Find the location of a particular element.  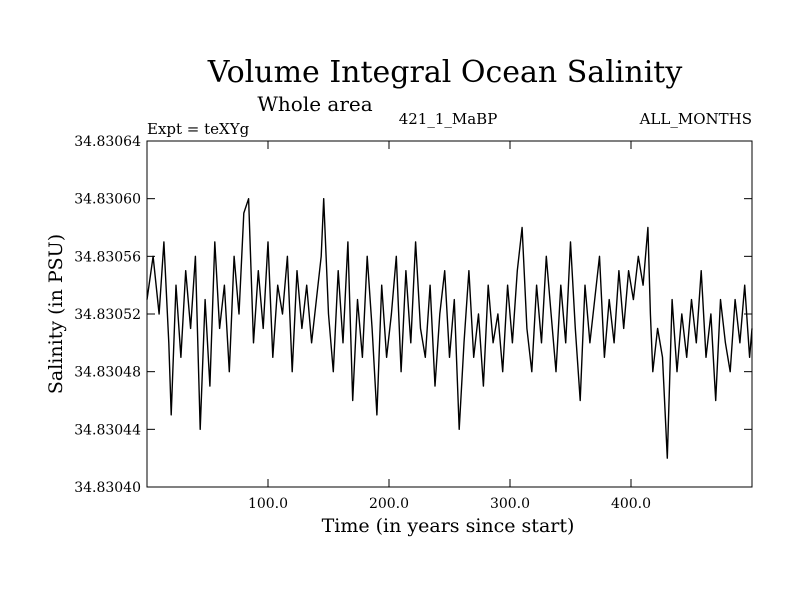

y-tick-label: 34.83052 is located at coordinates (107, 315).